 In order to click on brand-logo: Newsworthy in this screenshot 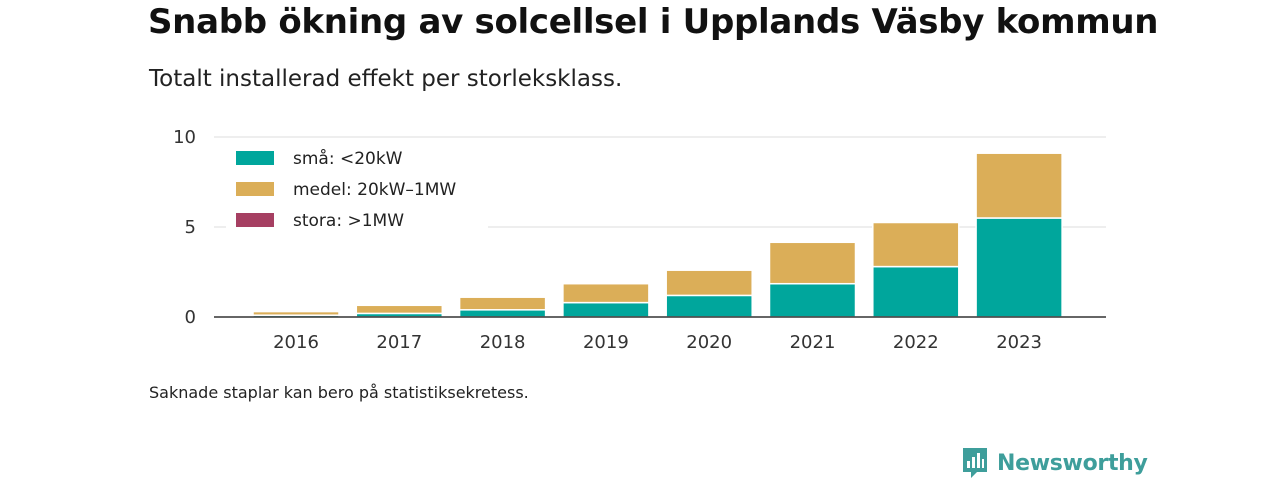, I will do `click(1054, 463)`.